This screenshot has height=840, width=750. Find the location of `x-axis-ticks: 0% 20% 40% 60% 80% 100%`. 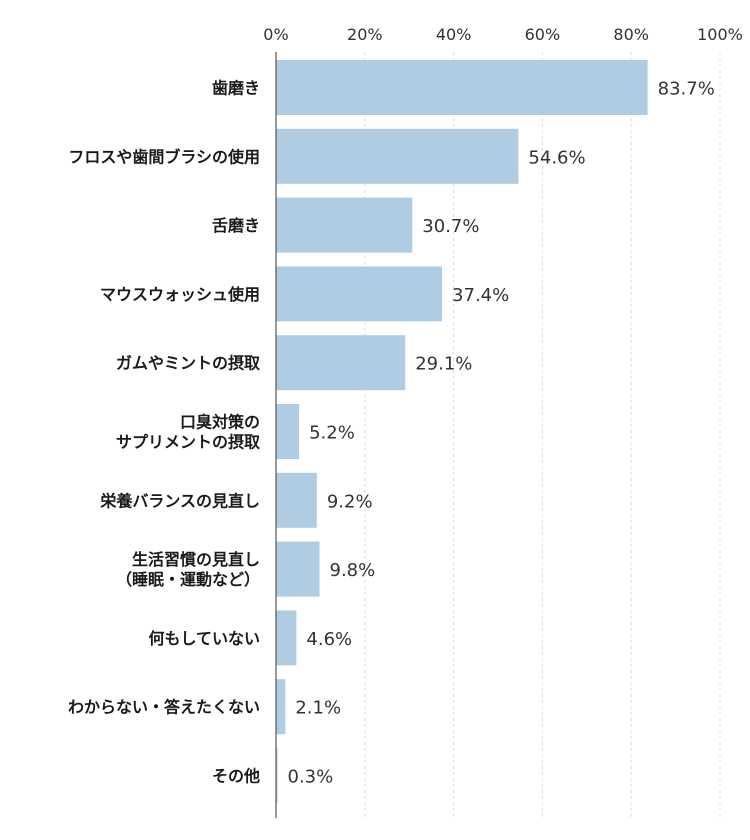

x-axis-ticks: 0% 20% 40% 60% 80% 100% is located at coordinates (503, 34).